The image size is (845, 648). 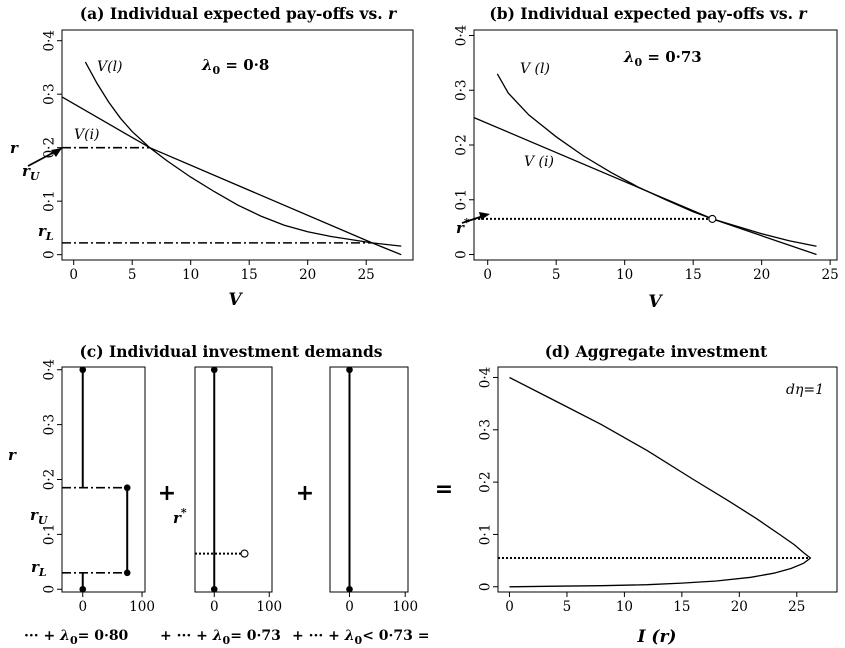 What do you see at coordinates (739, 607) in the screenshot?
I see `panel-d-xtick-label: 20` at bounding box center [739, 607].